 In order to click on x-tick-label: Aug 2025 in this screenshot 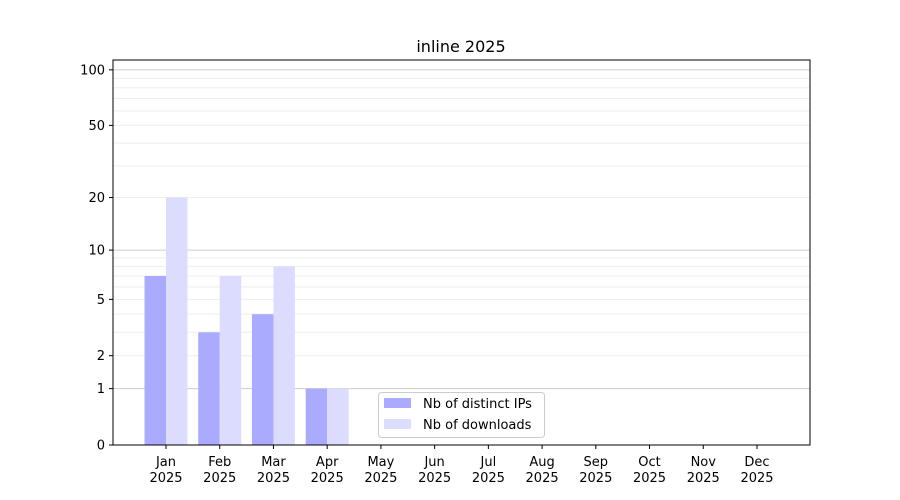, I will do `click(542, 470)`.